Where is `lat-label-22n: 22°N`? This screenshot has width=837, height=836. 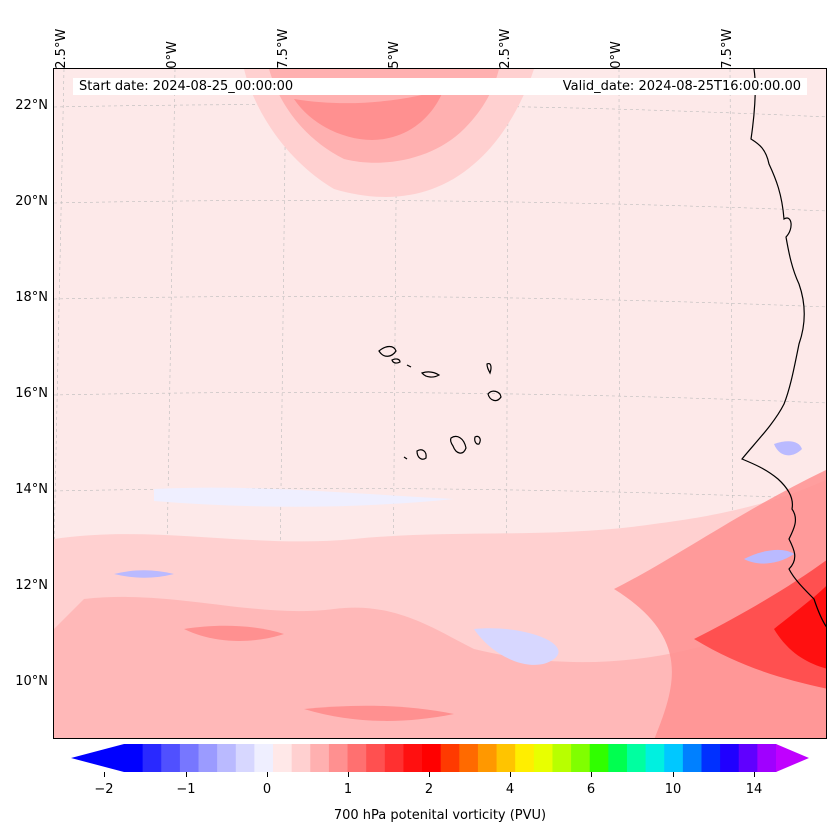
lat-label-22n: 22°N is located at coordinates (31, 105).